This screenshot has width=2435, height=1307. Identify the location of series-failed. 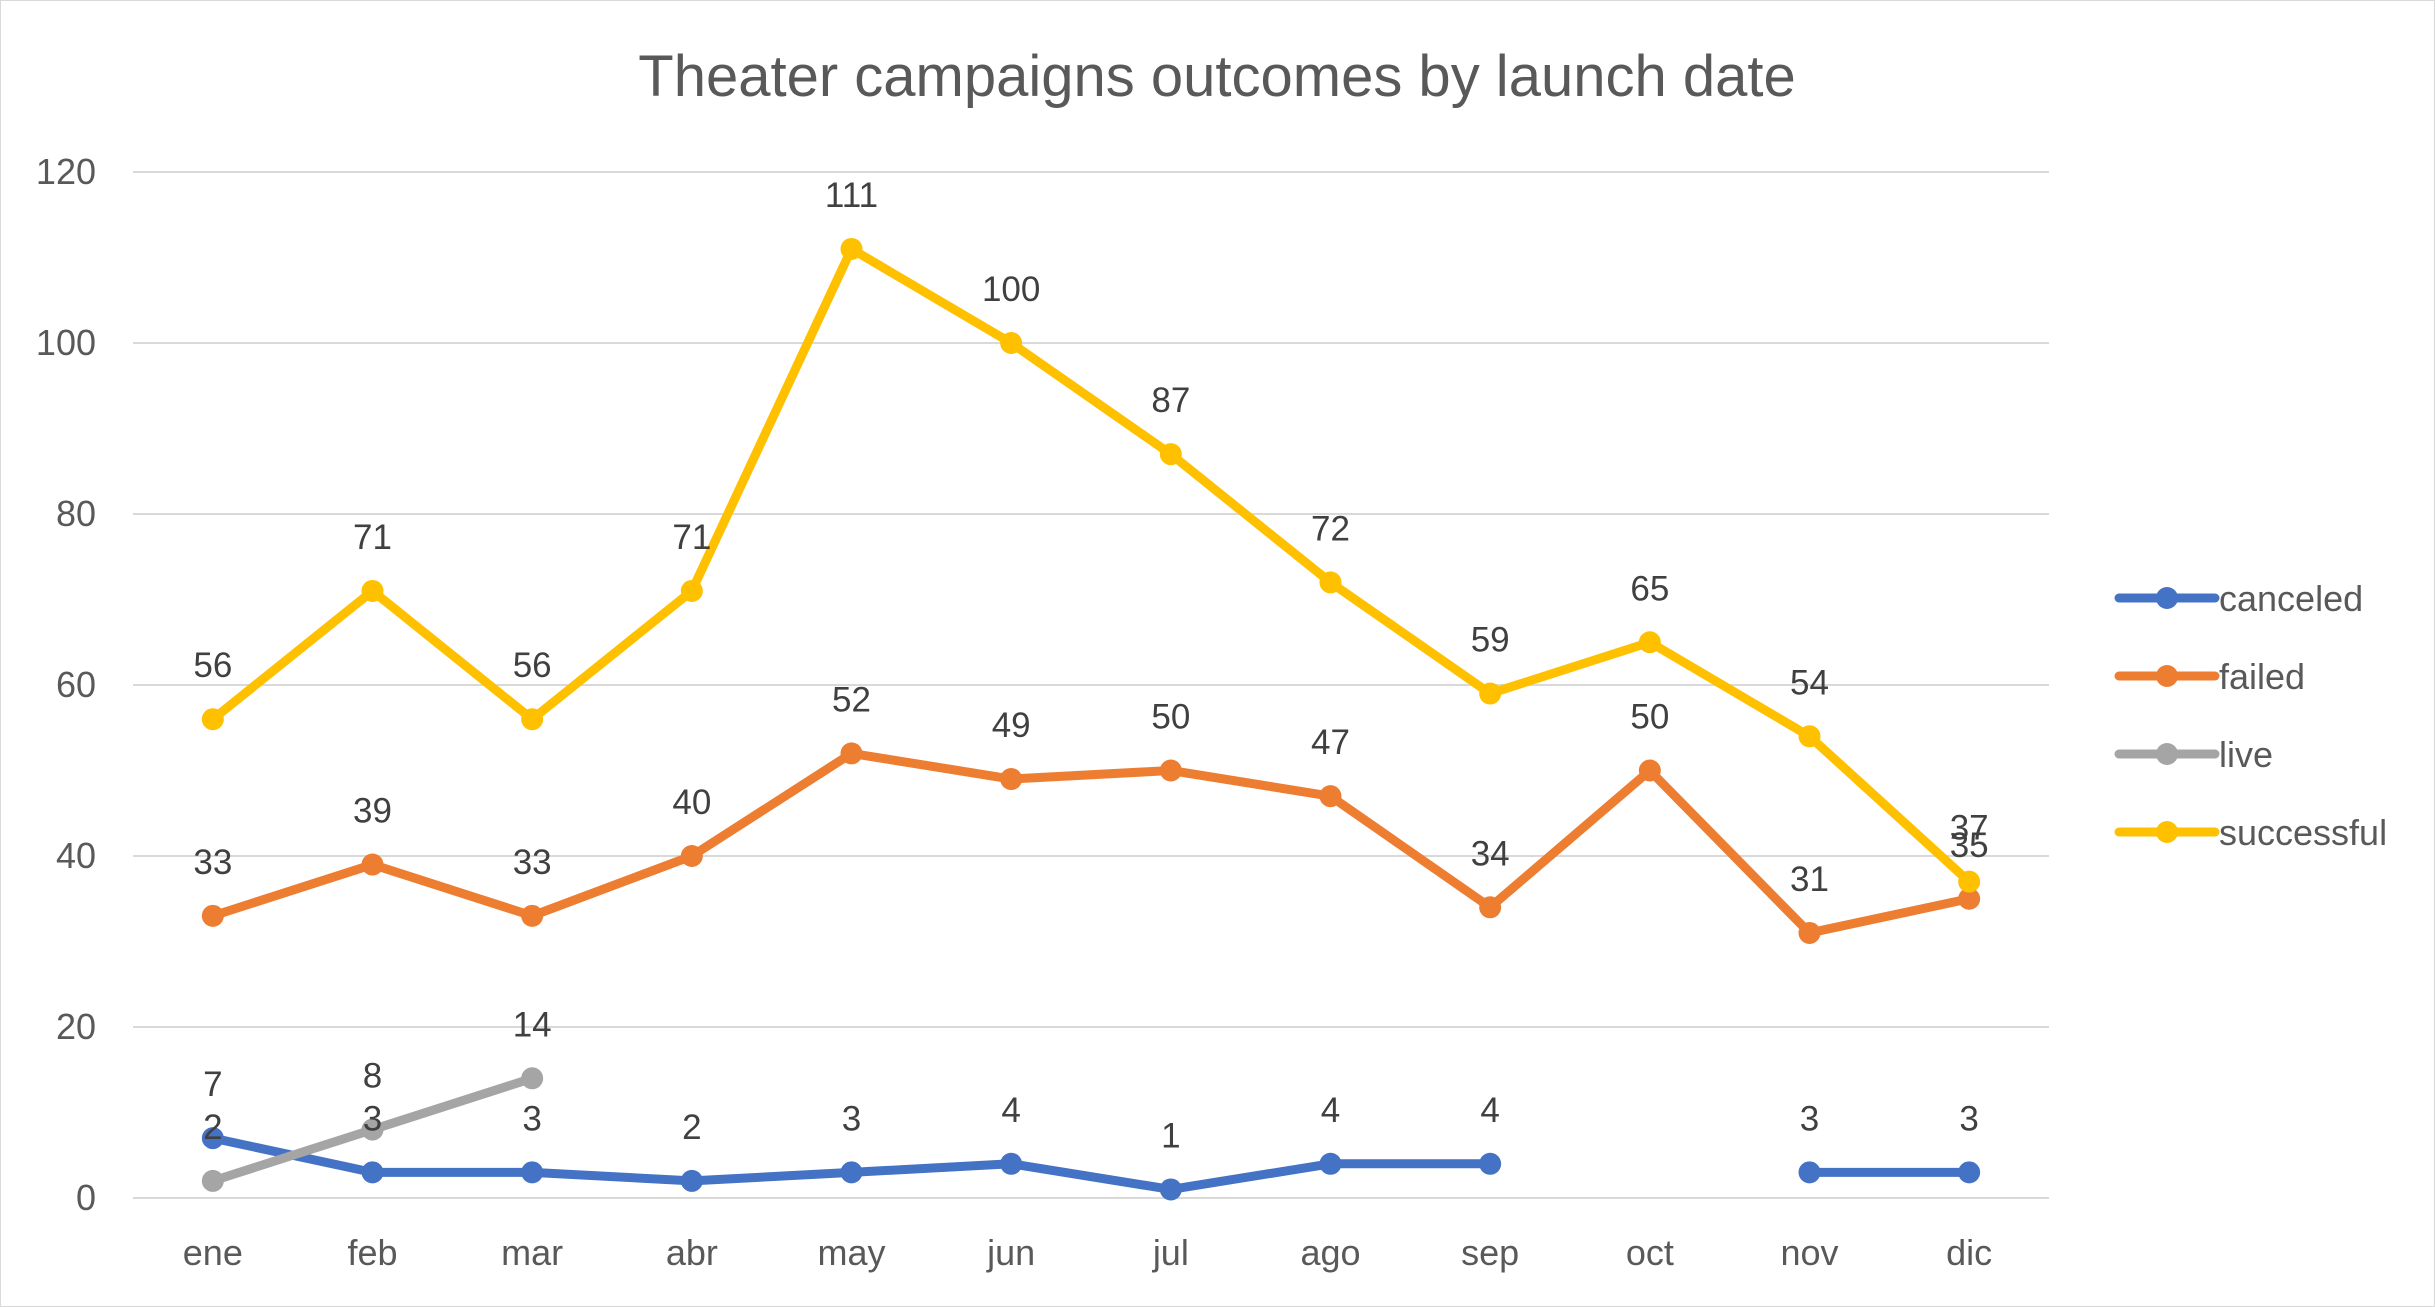
(1091, 843).